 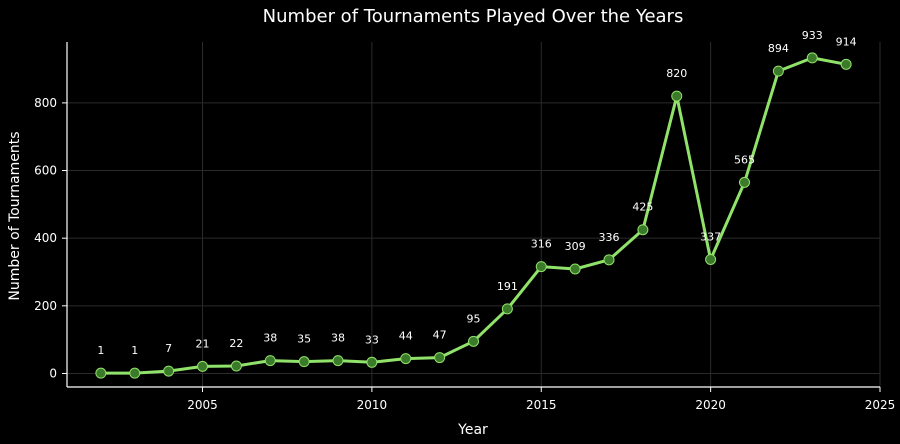 I want to click on data-label: 336, so click(x=609, y=237).